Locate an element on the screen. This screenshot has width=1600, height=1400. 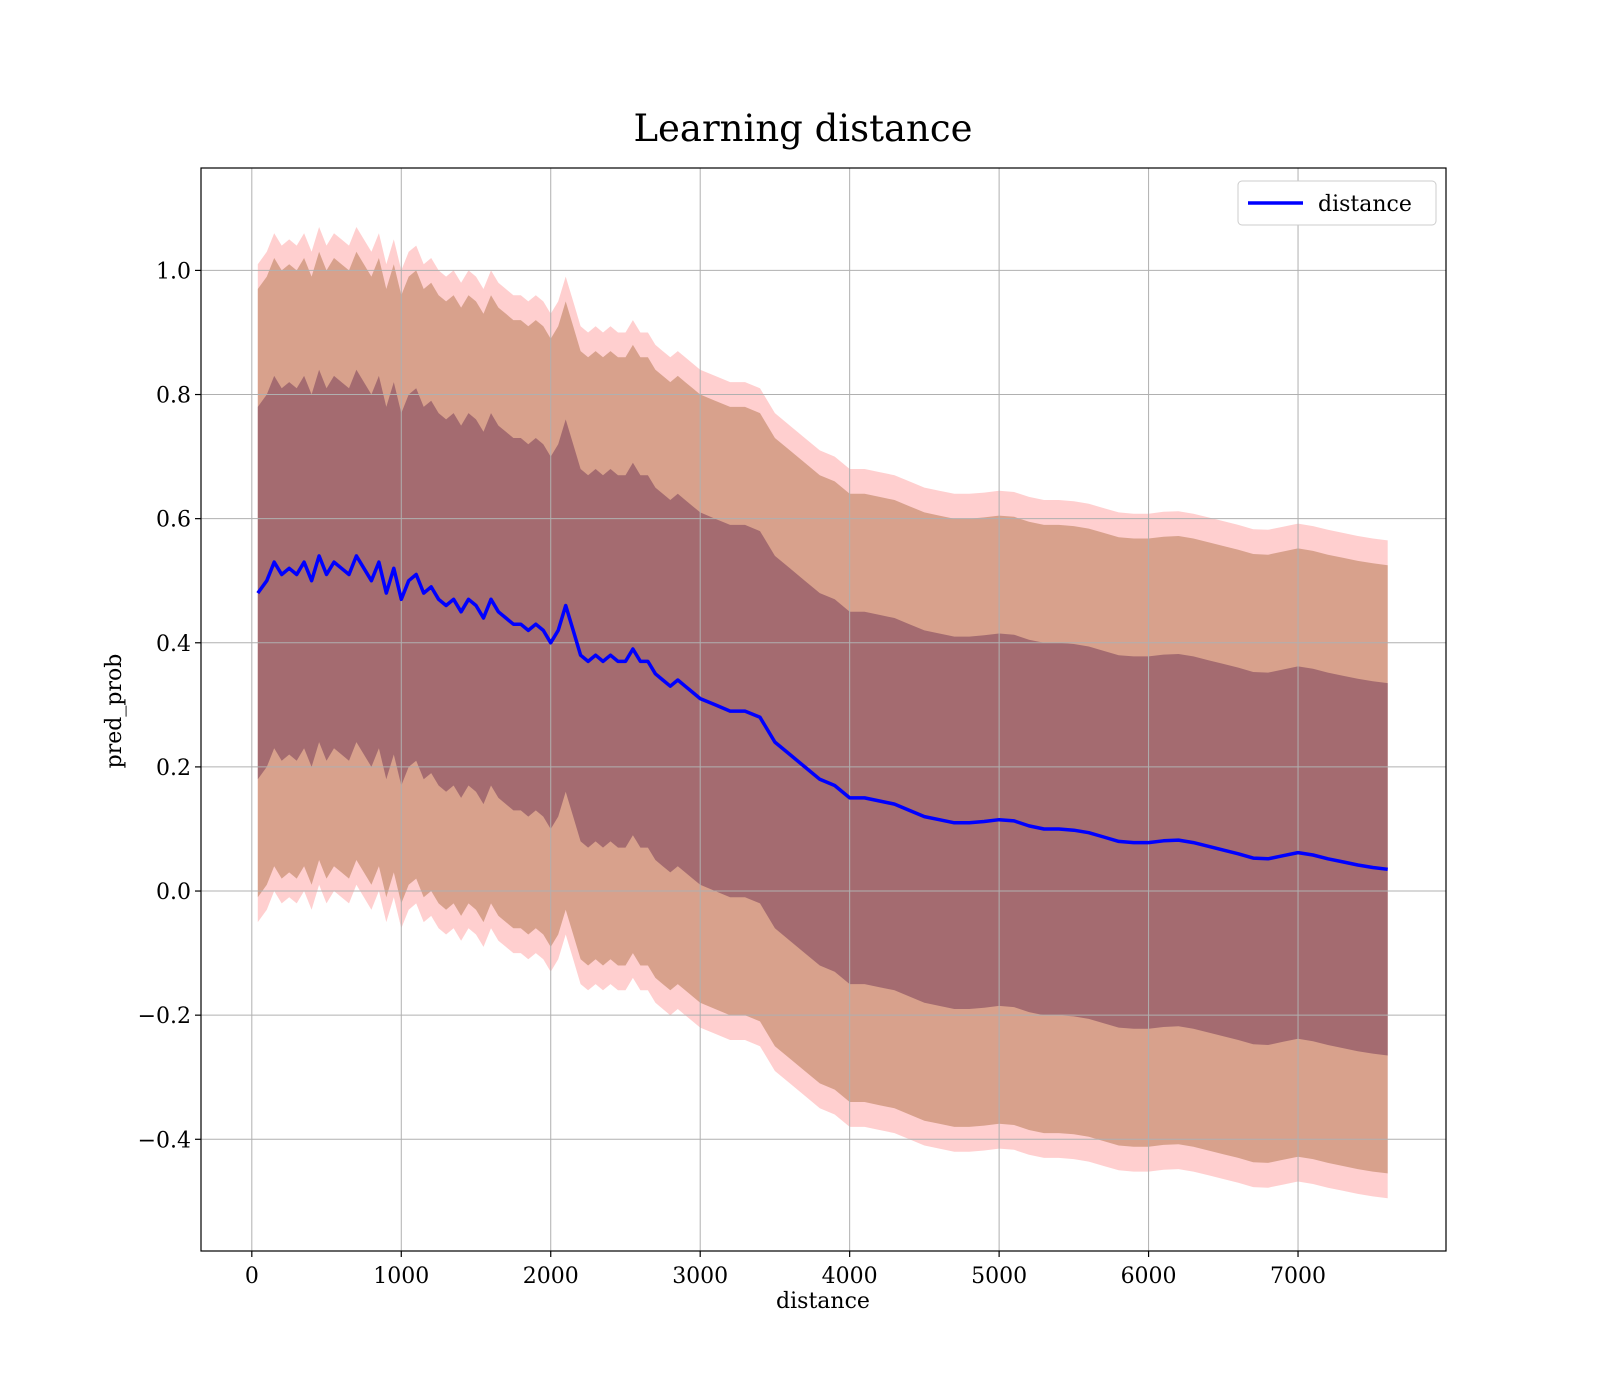
x-tick-label: 5000 is located at coordinates (999, 1276).